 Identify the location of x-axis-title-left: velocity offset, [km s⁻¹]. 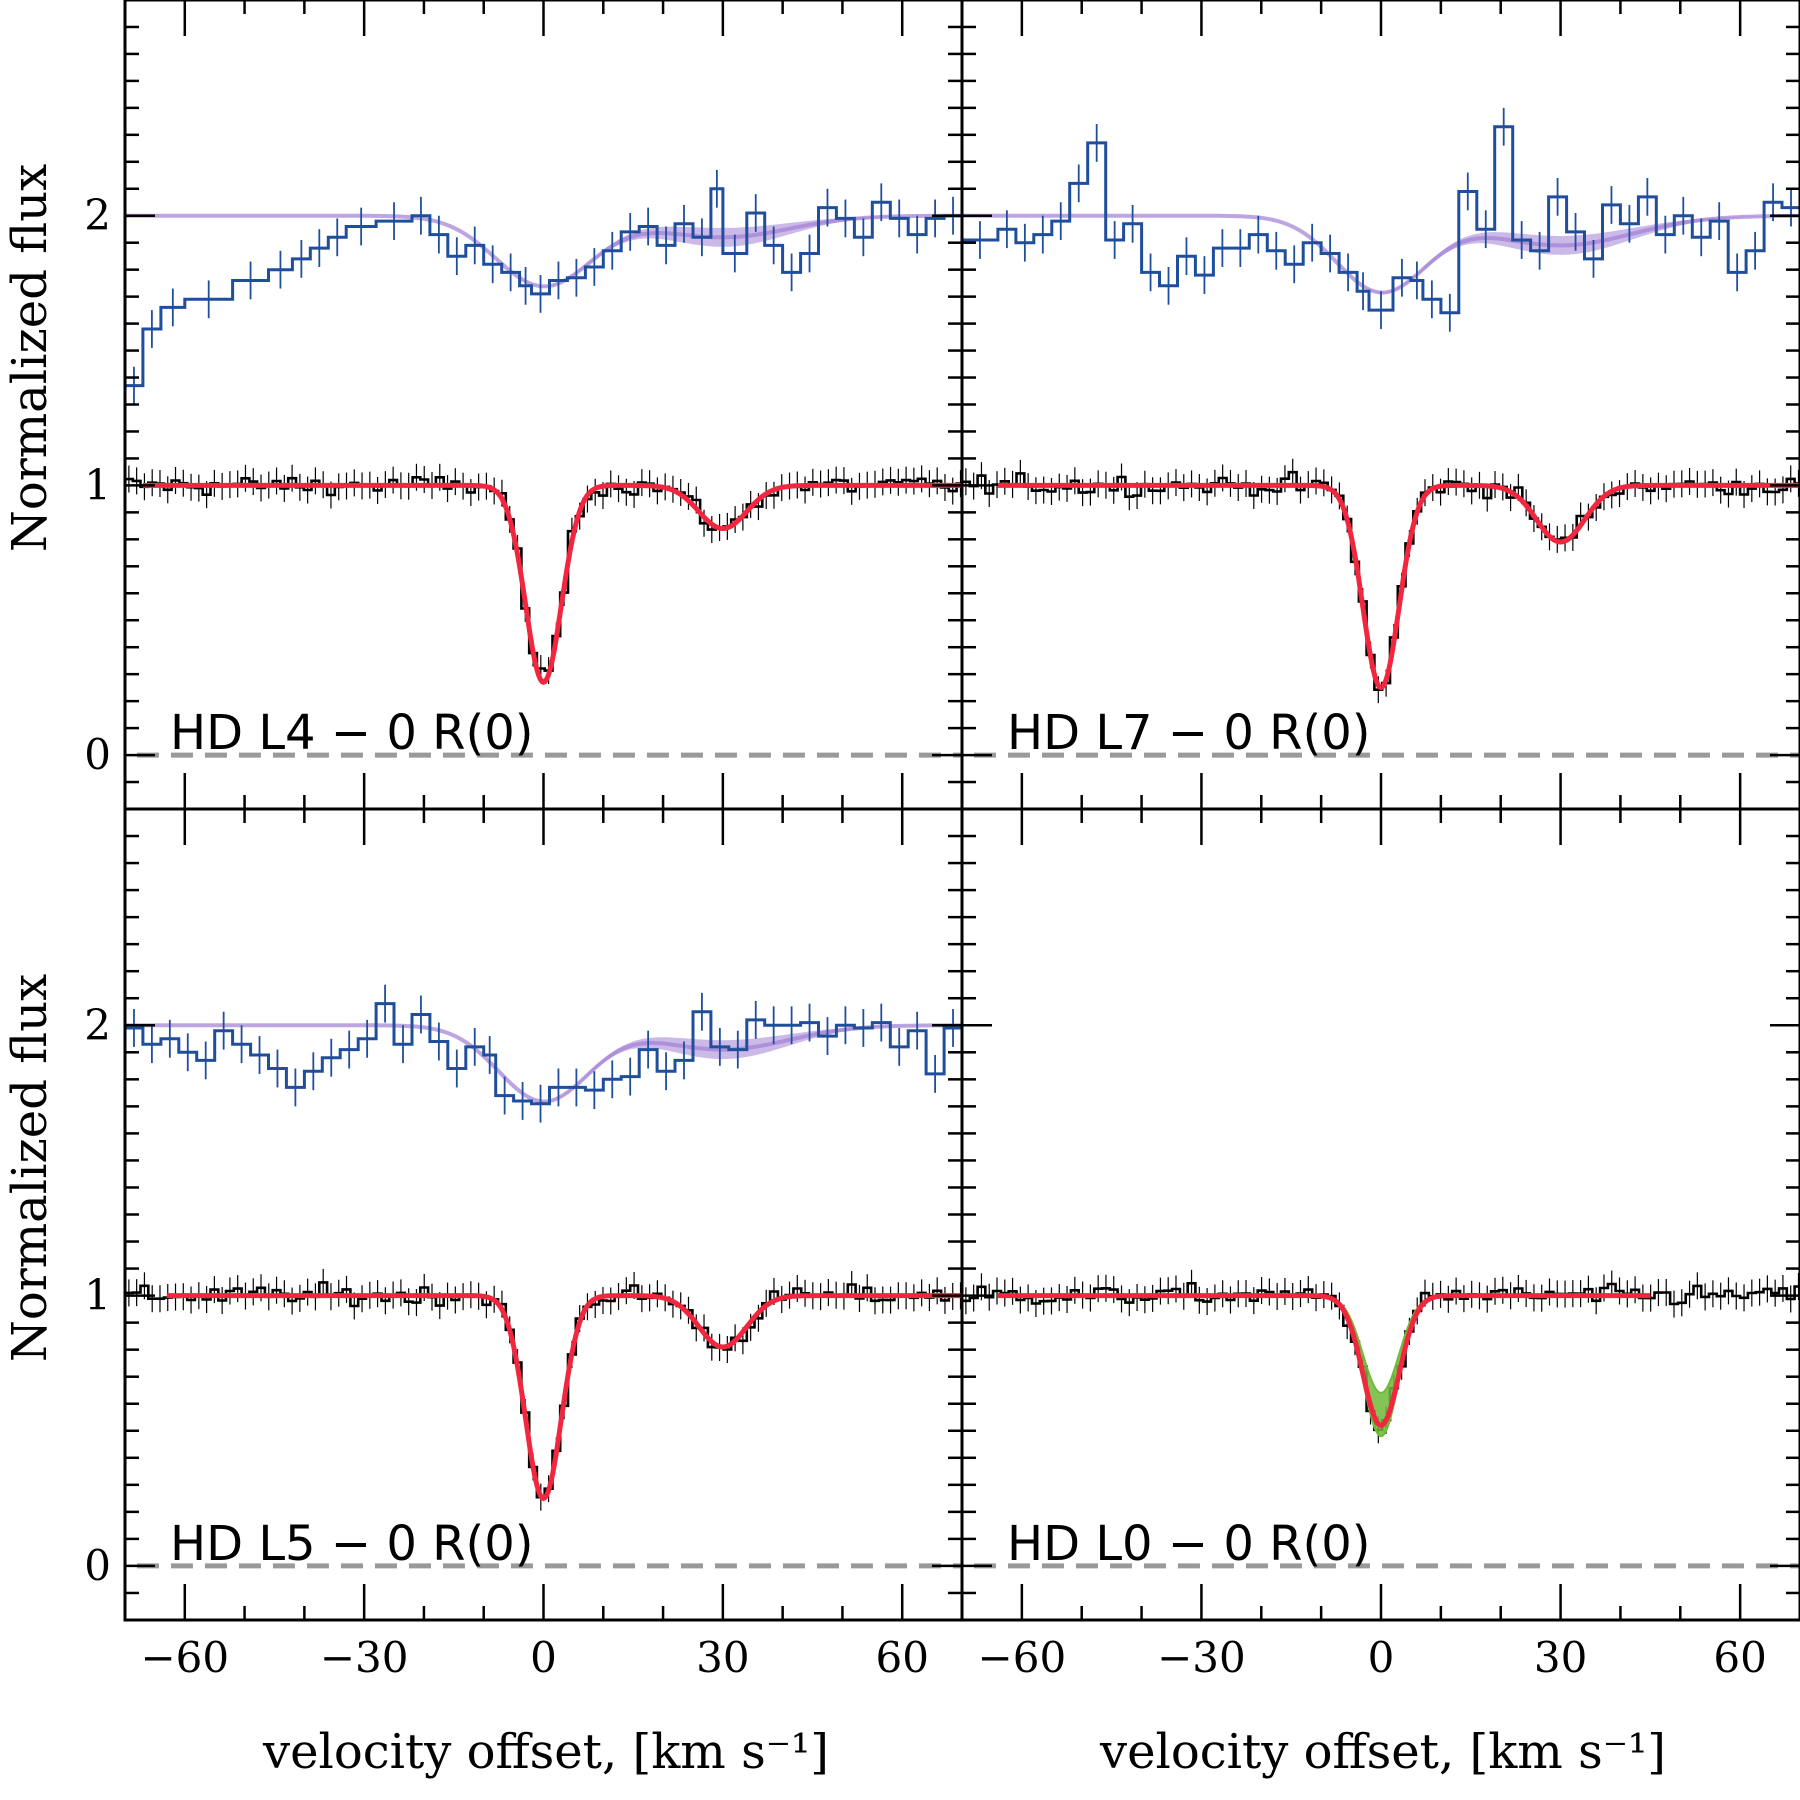
(545, 1752).